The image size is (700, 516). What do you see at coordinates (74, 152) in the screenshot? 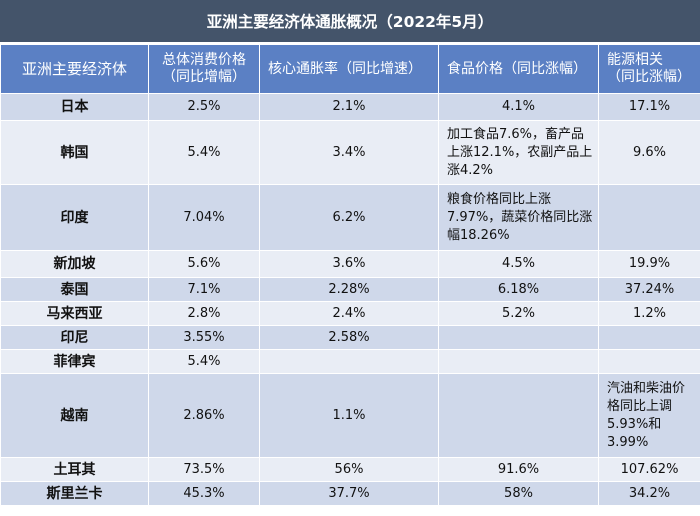
I see `country-name: 韩国` at bounding box center [74, 152].